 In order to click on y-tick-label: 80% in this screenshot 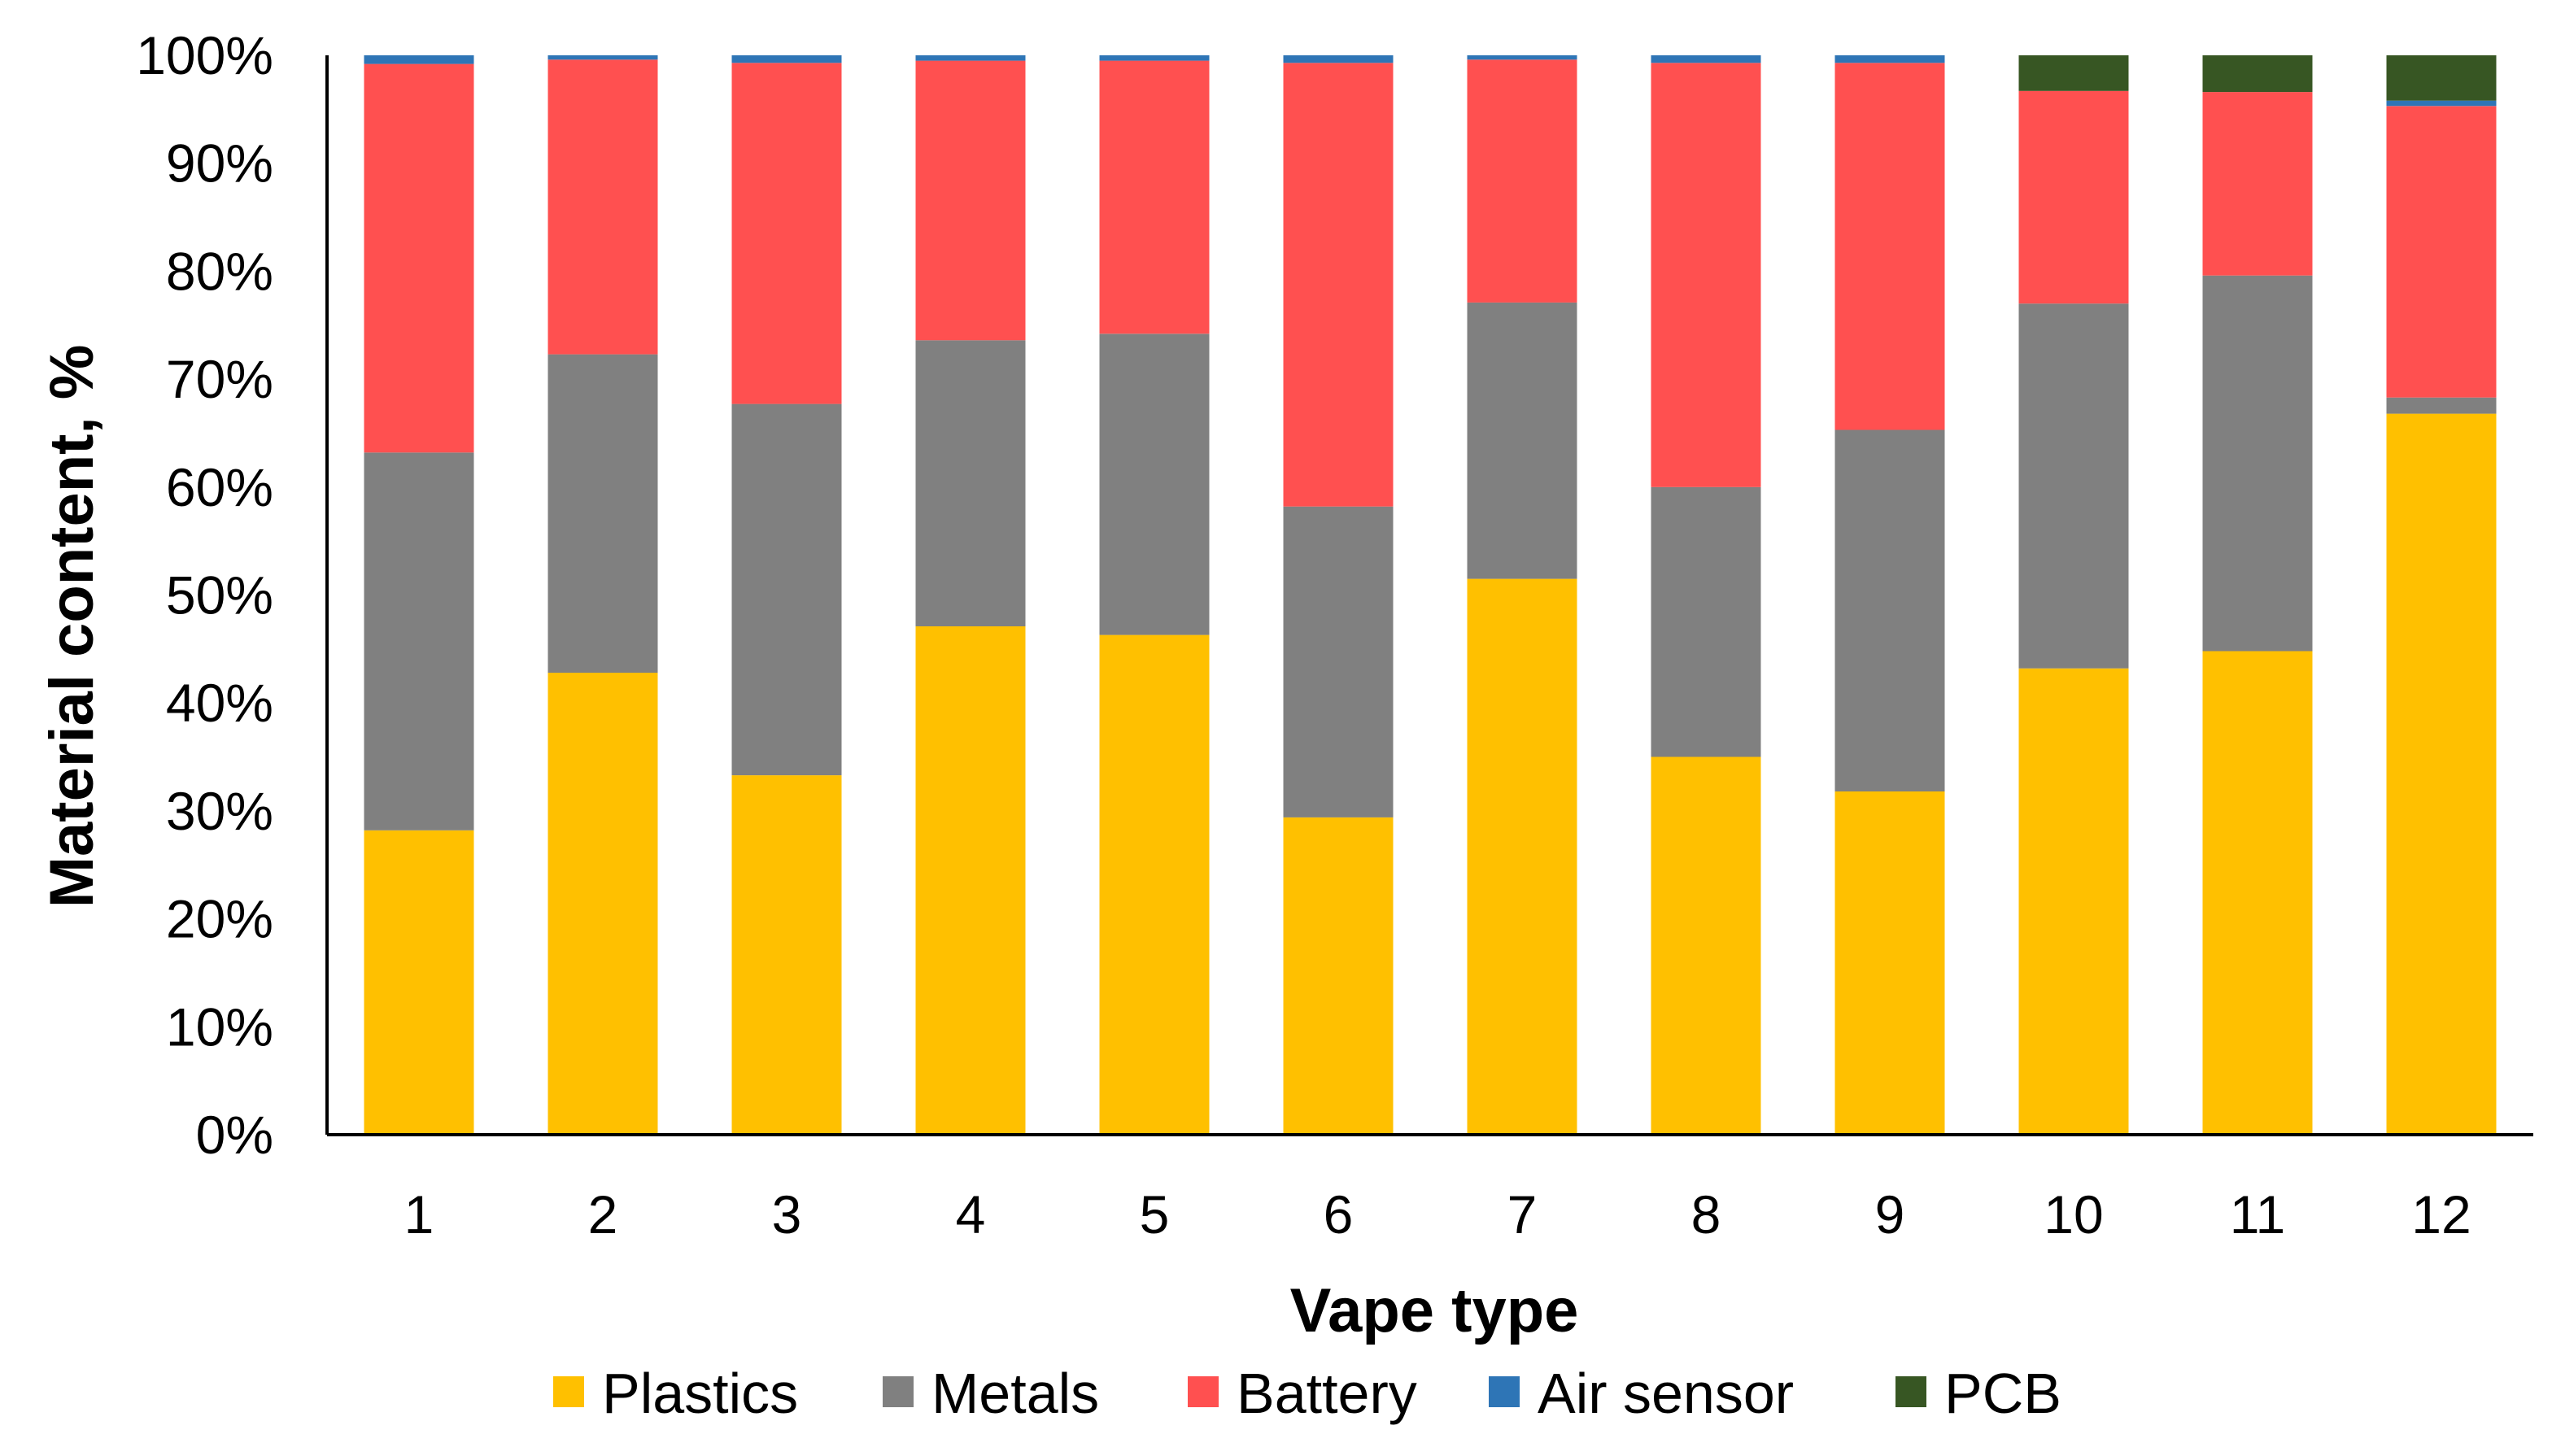, I will do `click(219, 271)`.